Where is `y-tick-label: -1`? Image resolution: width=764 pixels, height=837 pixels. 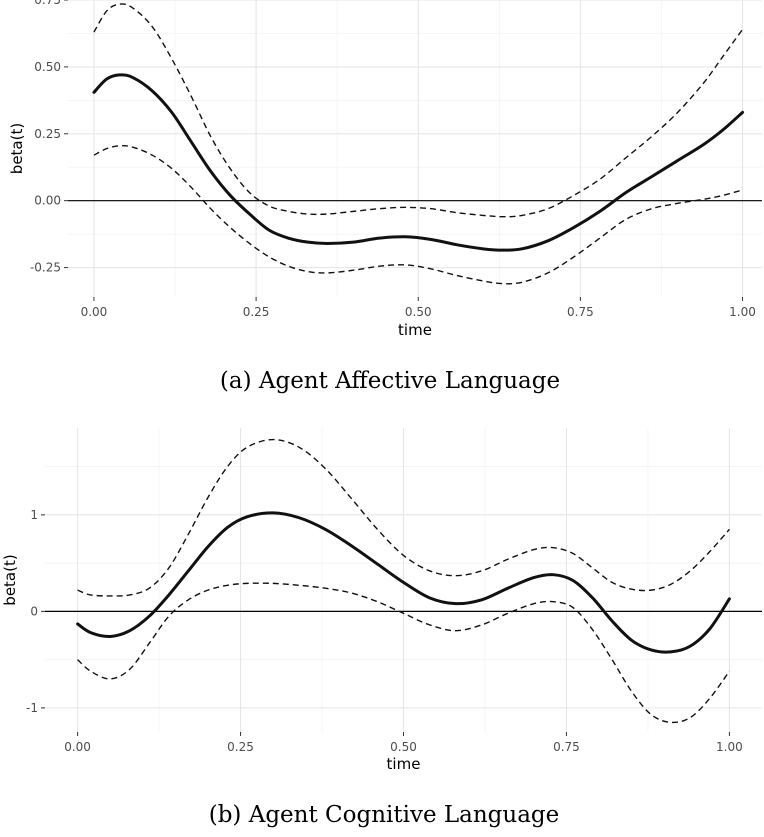
y-tick-label: -1 is located at coordinates (32, 708).